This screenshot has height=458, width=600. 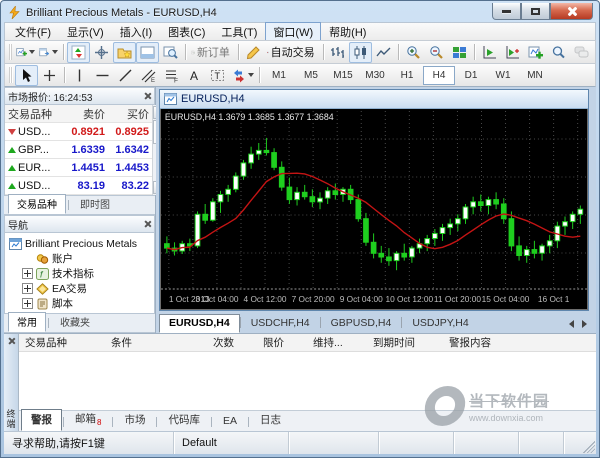 What do you see at coordinates (394, 343) in the screenshot?
I see `terminal-column-5: 到期时间` at bounding box center [394, 343].